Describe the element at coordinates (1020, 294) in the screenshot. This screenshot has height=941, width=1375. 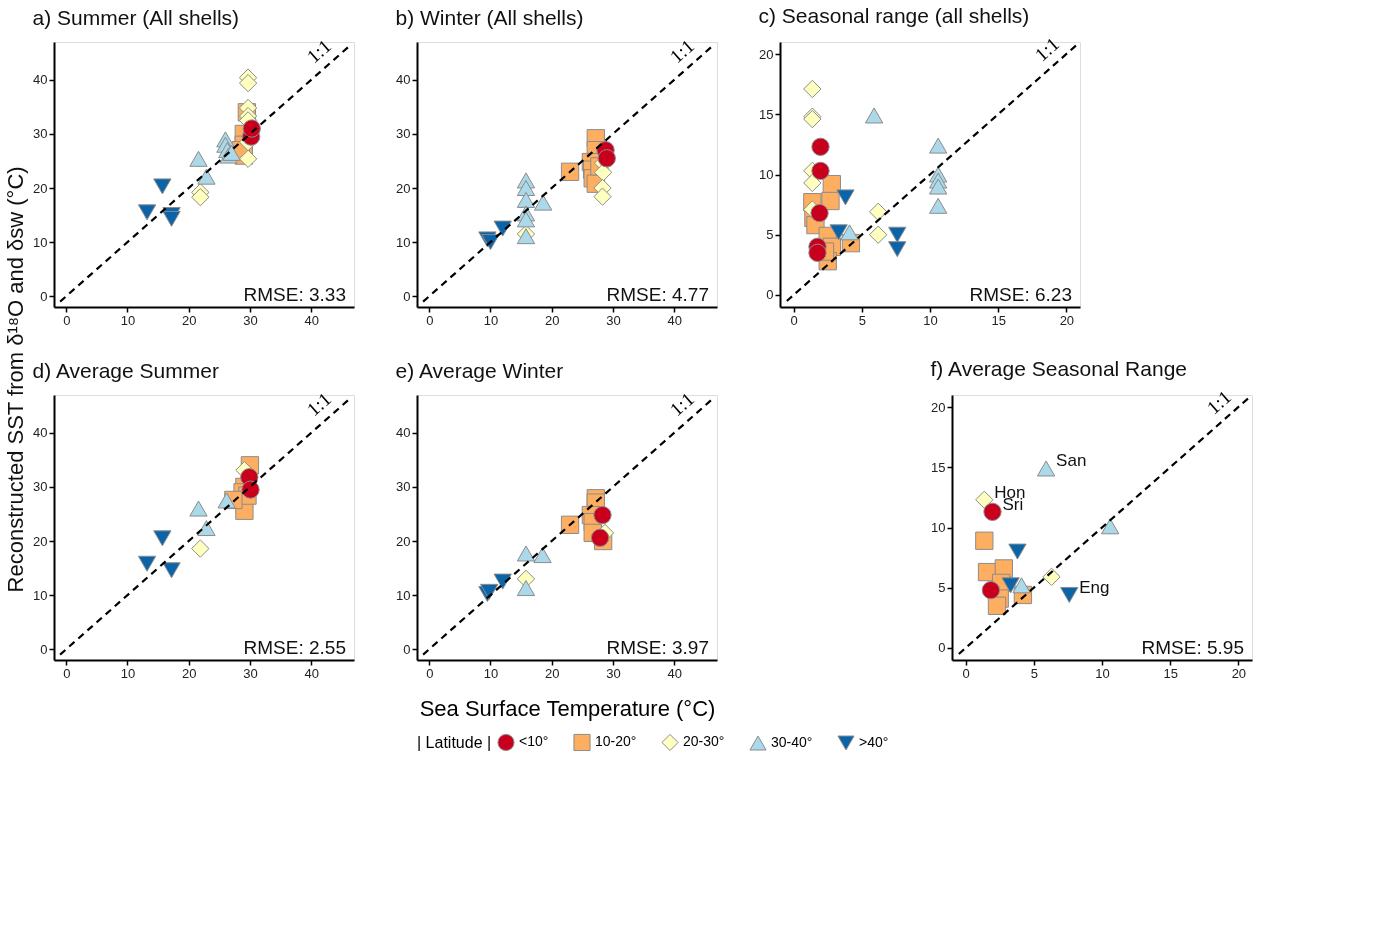
I see `annotation: RMSE: 6.23` at that location.